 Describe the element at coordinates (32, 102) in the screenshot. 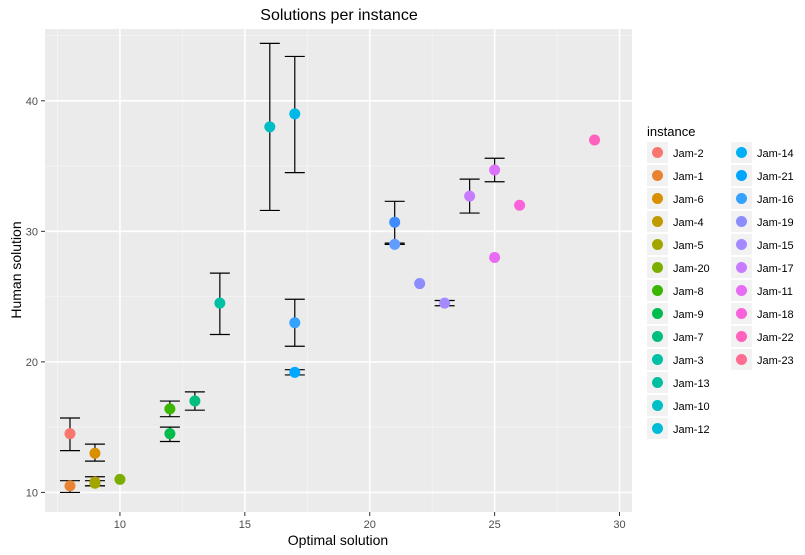

I see `y-tick-label: 40` at that location.